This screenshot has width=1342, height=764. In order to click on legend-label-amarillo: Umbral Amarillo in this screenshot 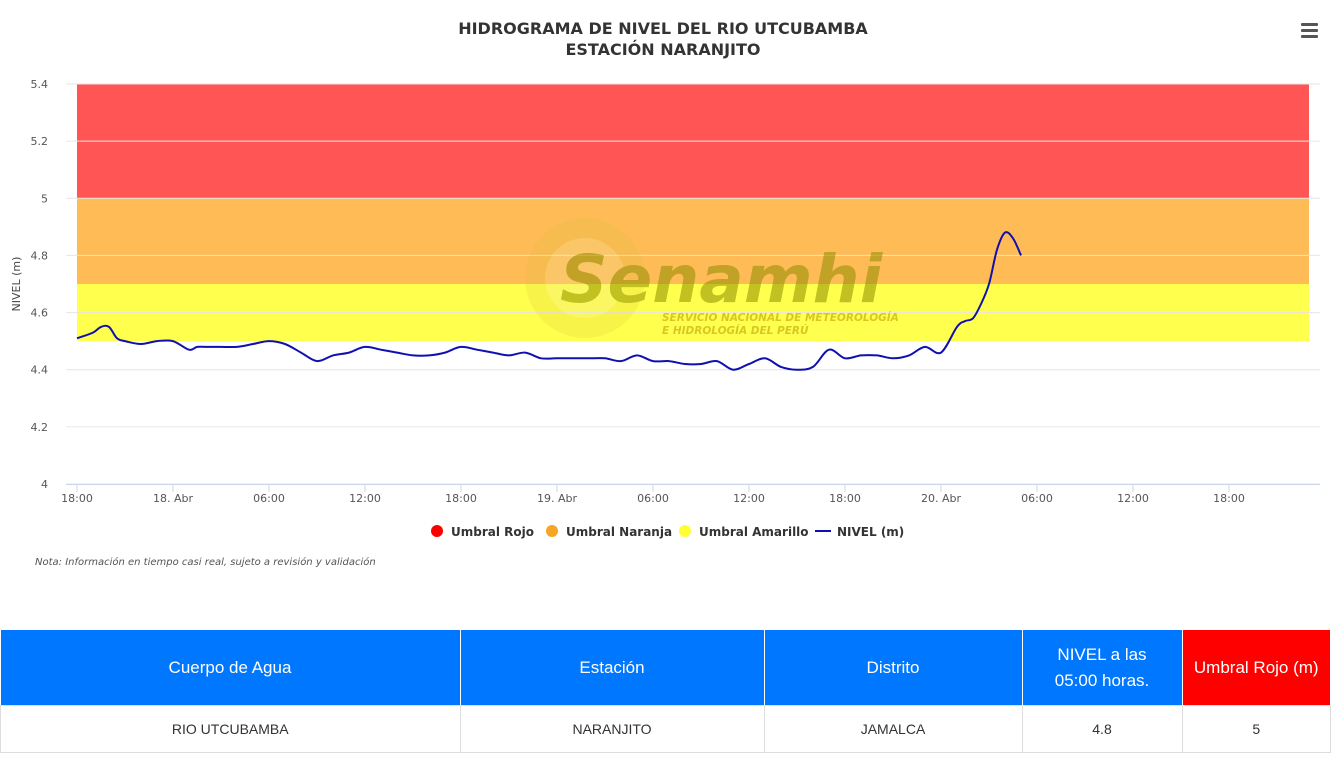, I will do `click(754, 532)`.